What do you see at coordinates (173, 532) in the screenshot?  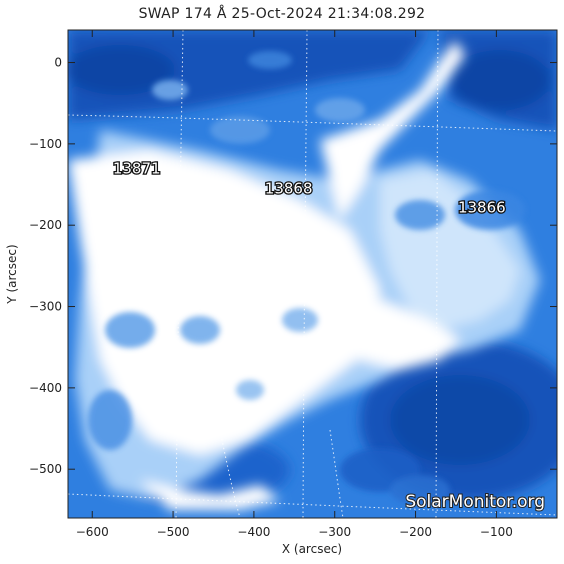 I see `x-tick-label: −500` at bounding box center [173, 532].